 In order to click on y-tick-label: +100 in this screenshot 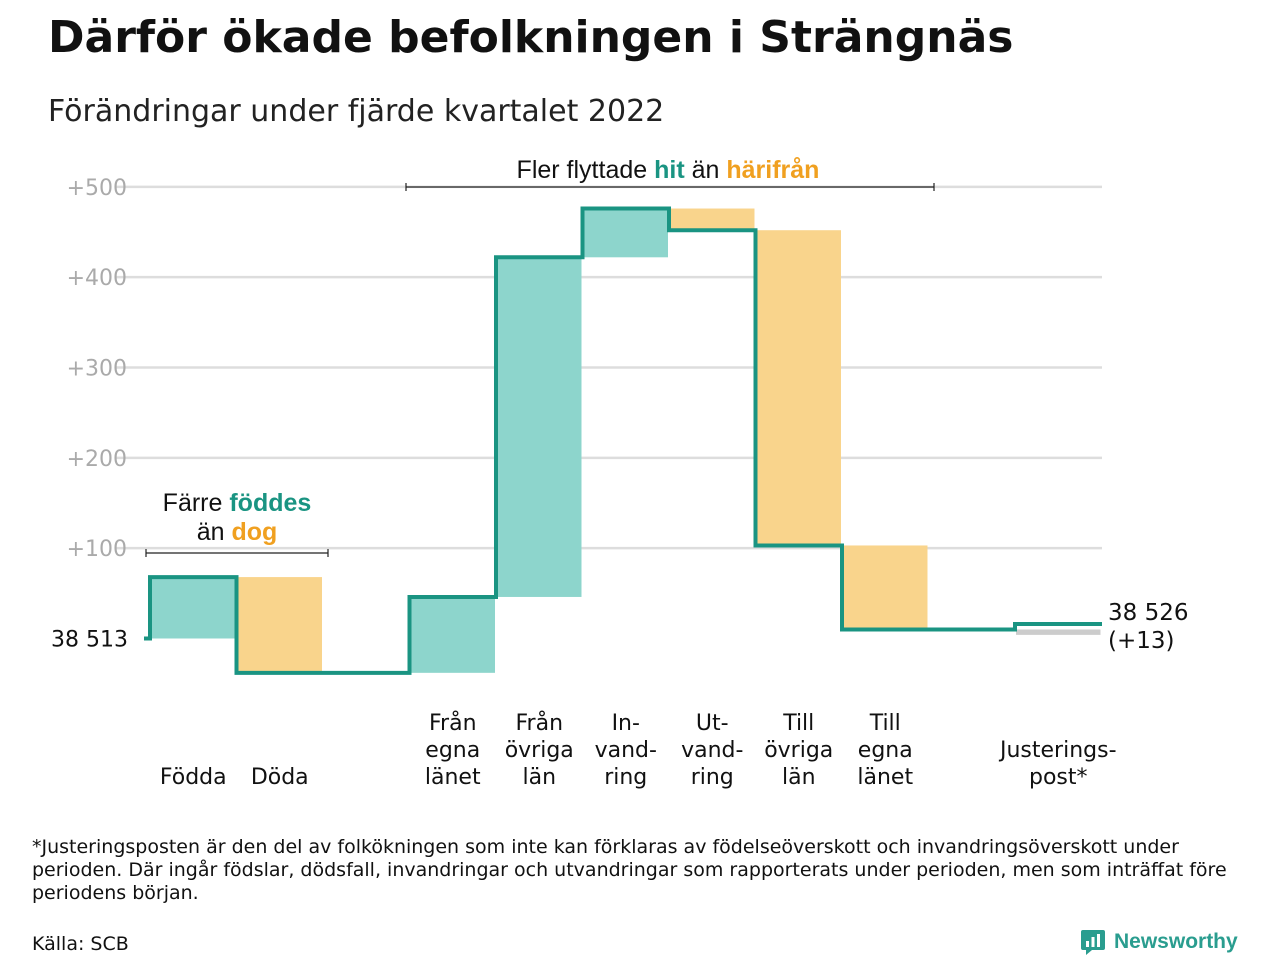, I will do `click(97, 549)`.